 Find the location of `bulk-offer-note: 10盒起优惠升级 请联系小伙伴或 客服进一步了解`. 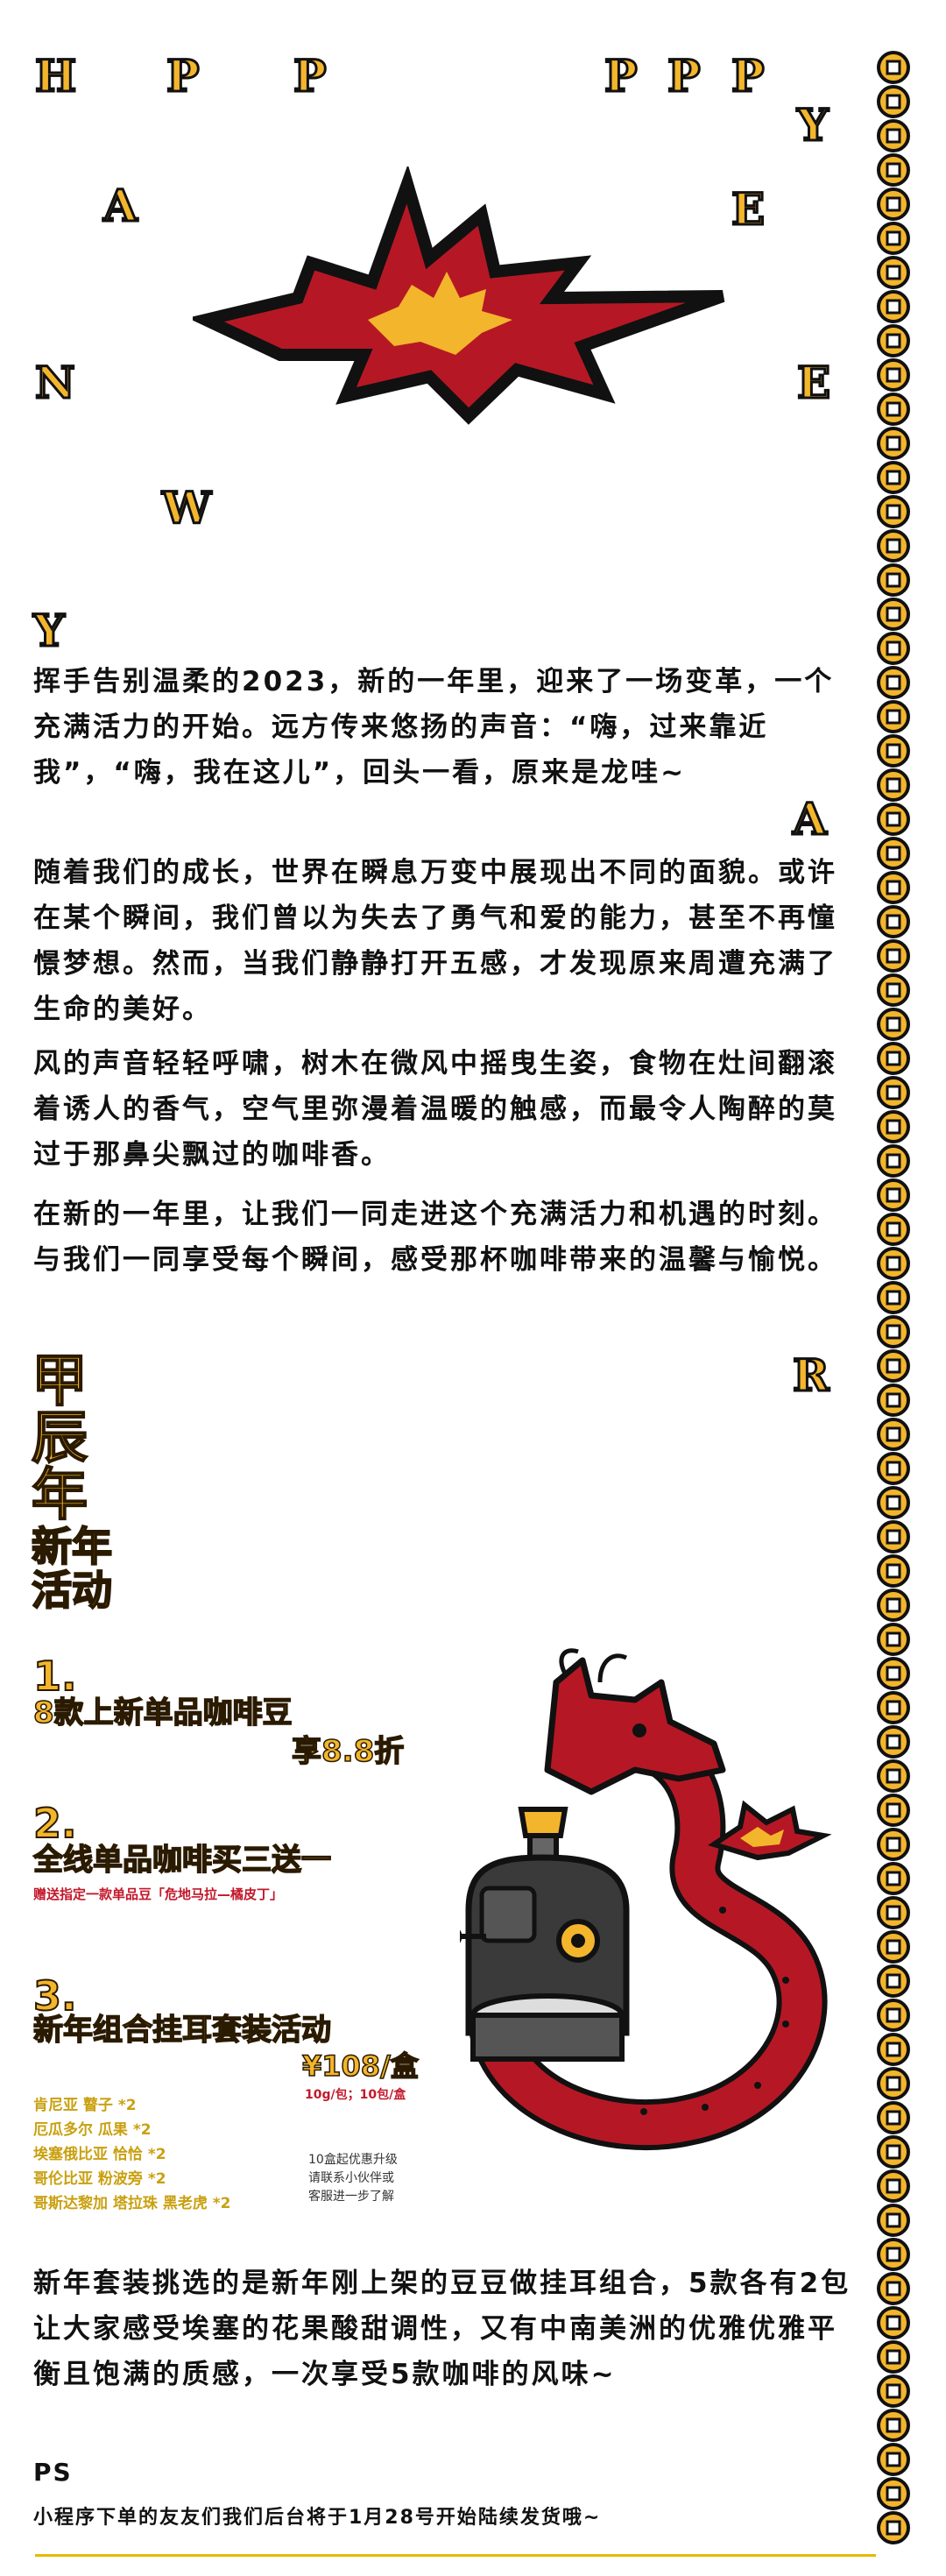

bulk-offer-note: 10盒起优惠升级 请联系小伙伴或 客服进一步了解 is located at coordinates (353, 2178).